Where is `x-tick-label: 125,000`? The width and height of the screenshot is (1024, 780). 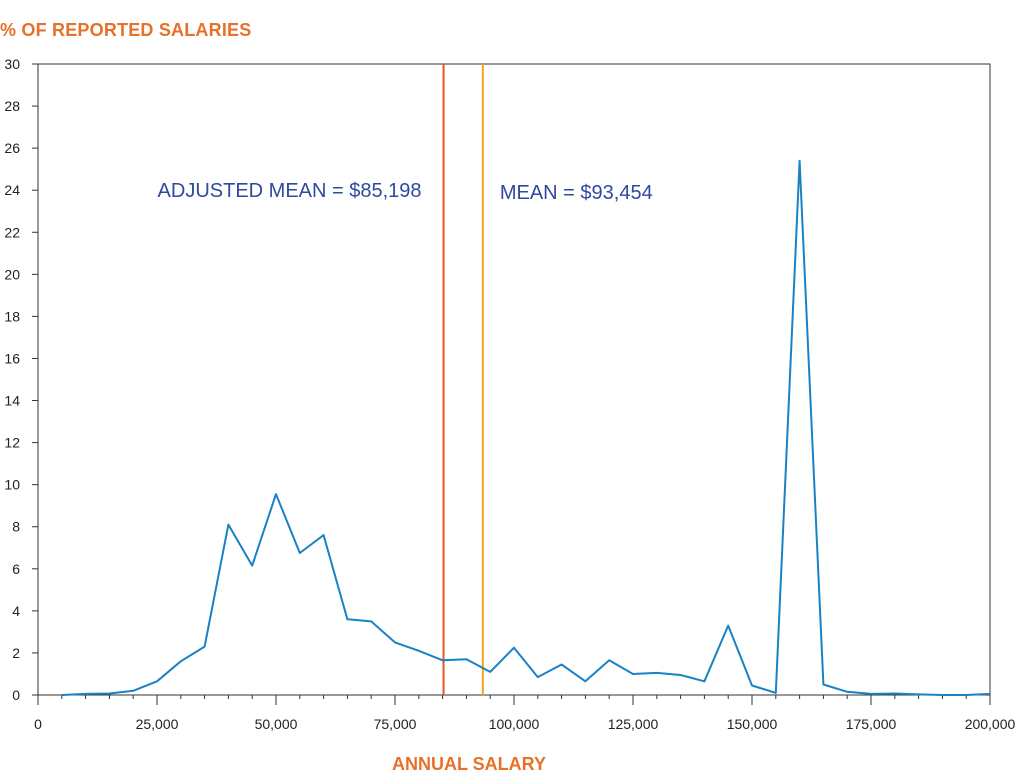 x-tick-label: 125,000 is located at coordinates (633, 724).